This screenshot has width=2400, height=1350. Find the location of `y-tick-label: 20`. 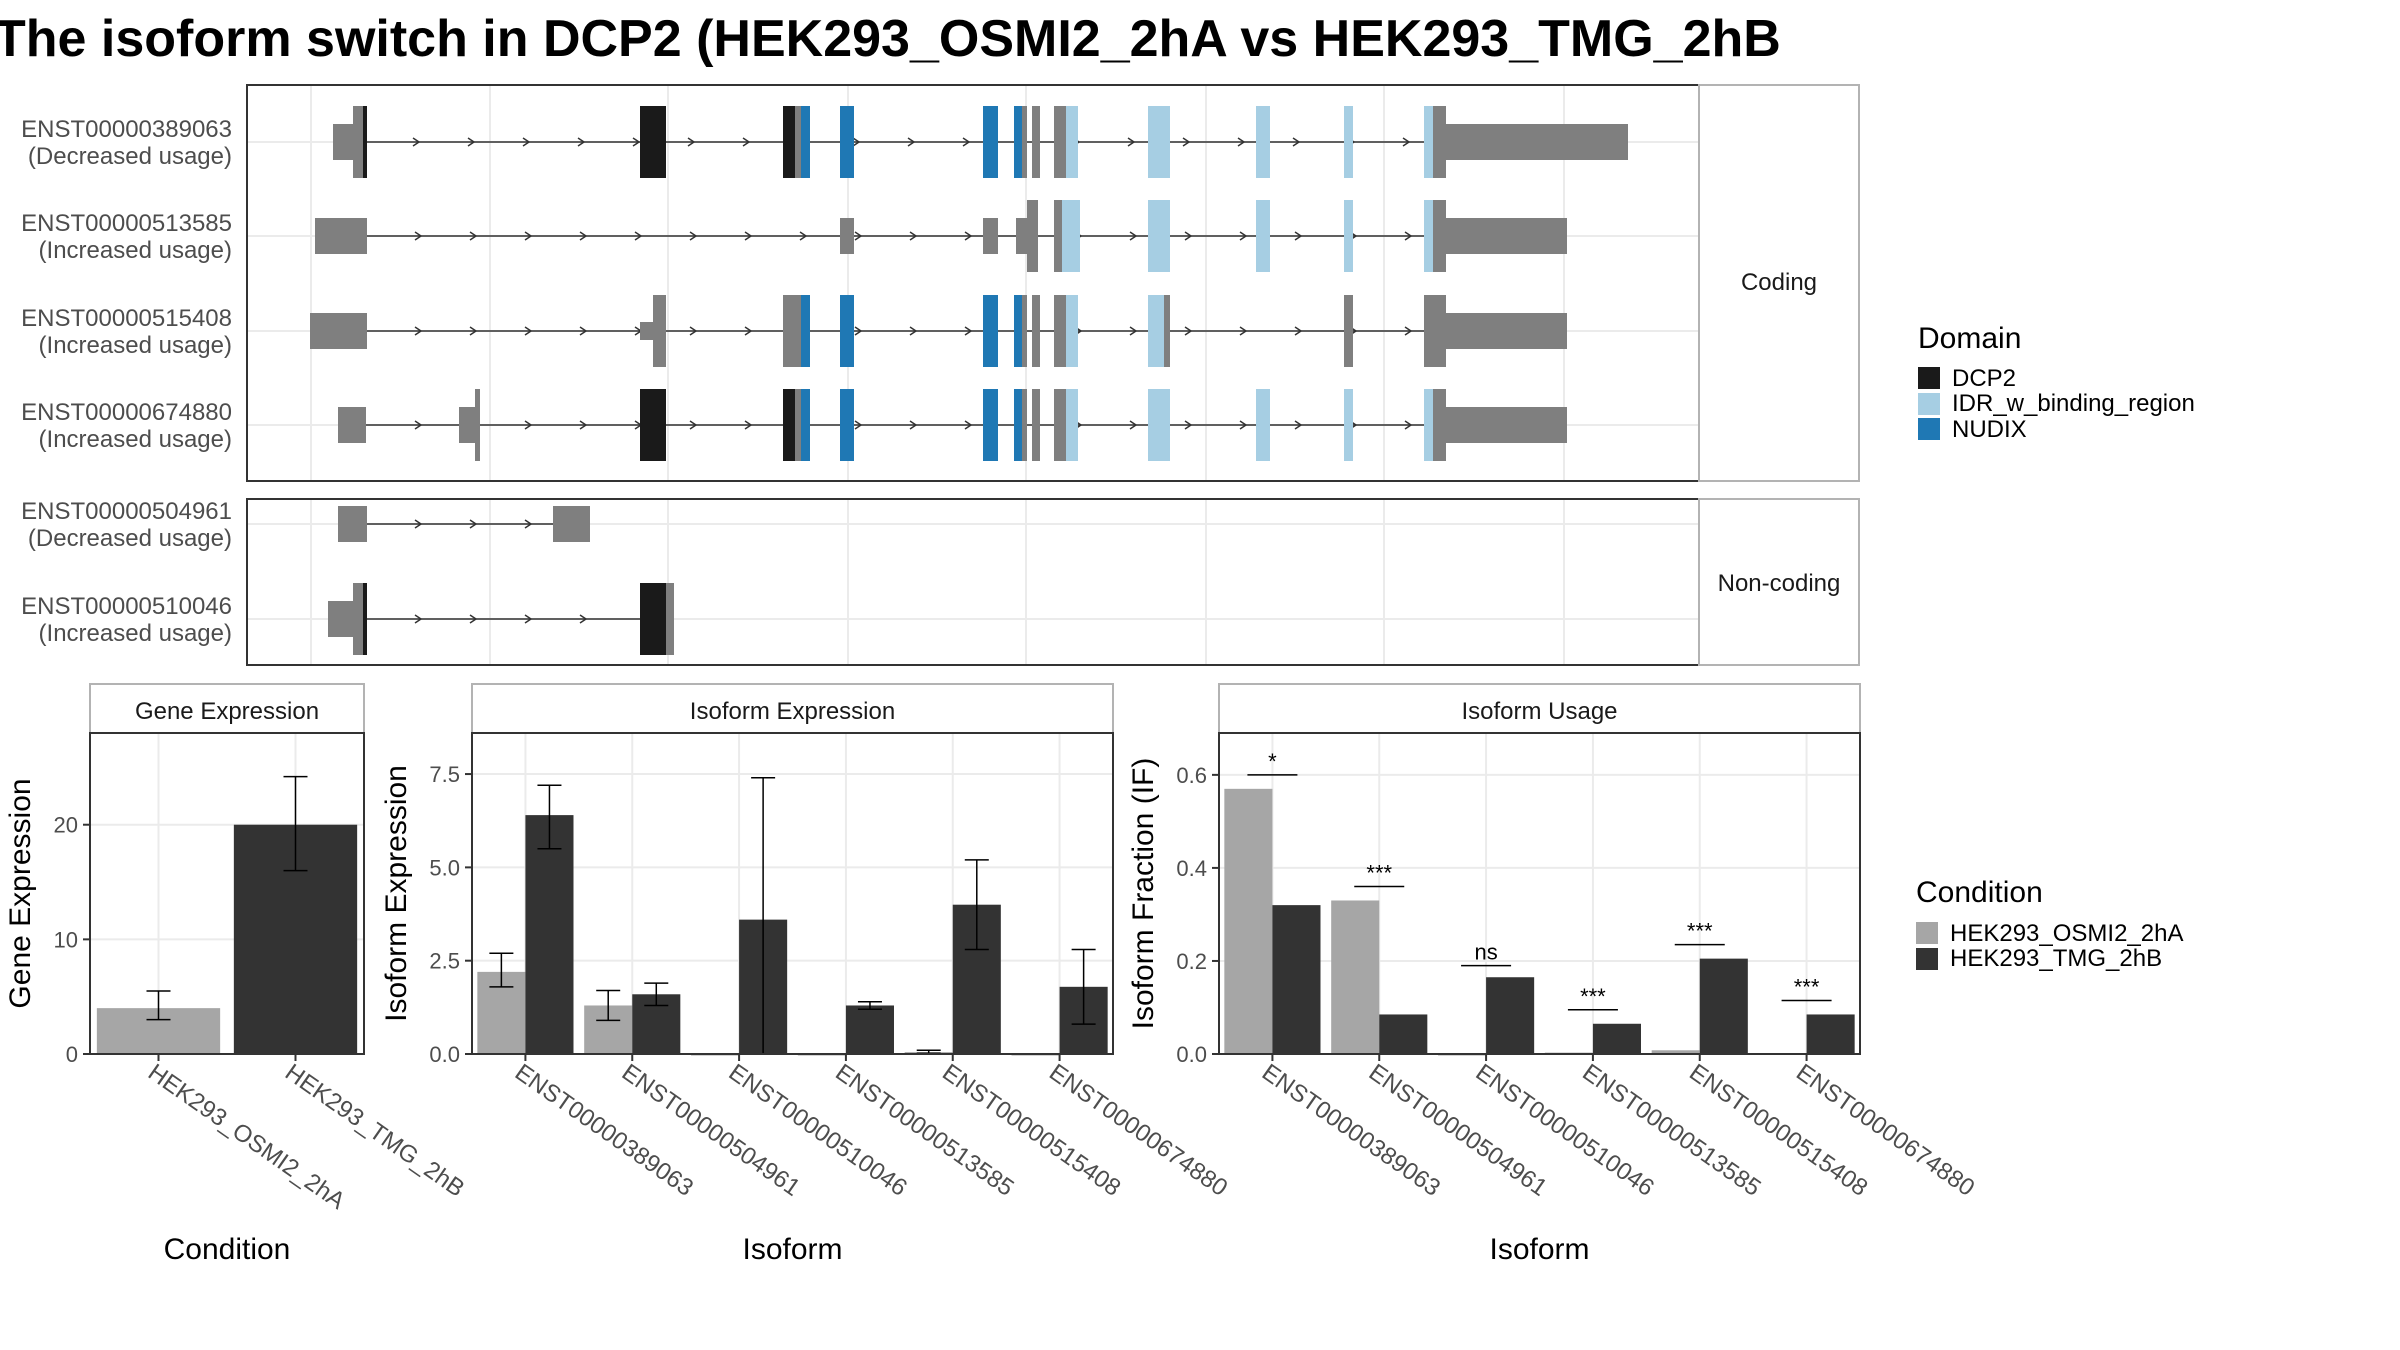

y-tick-label: 20 is located at coordinates (66, 825).